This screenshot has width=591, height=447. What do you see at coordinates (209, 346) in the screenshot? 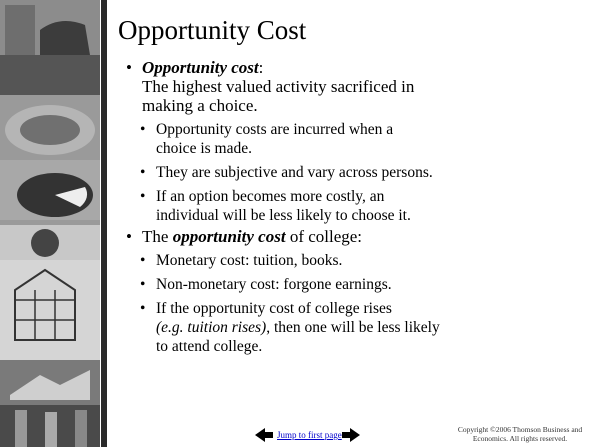
I see `text-run: to attend college.` at bounding box center [209, 346].